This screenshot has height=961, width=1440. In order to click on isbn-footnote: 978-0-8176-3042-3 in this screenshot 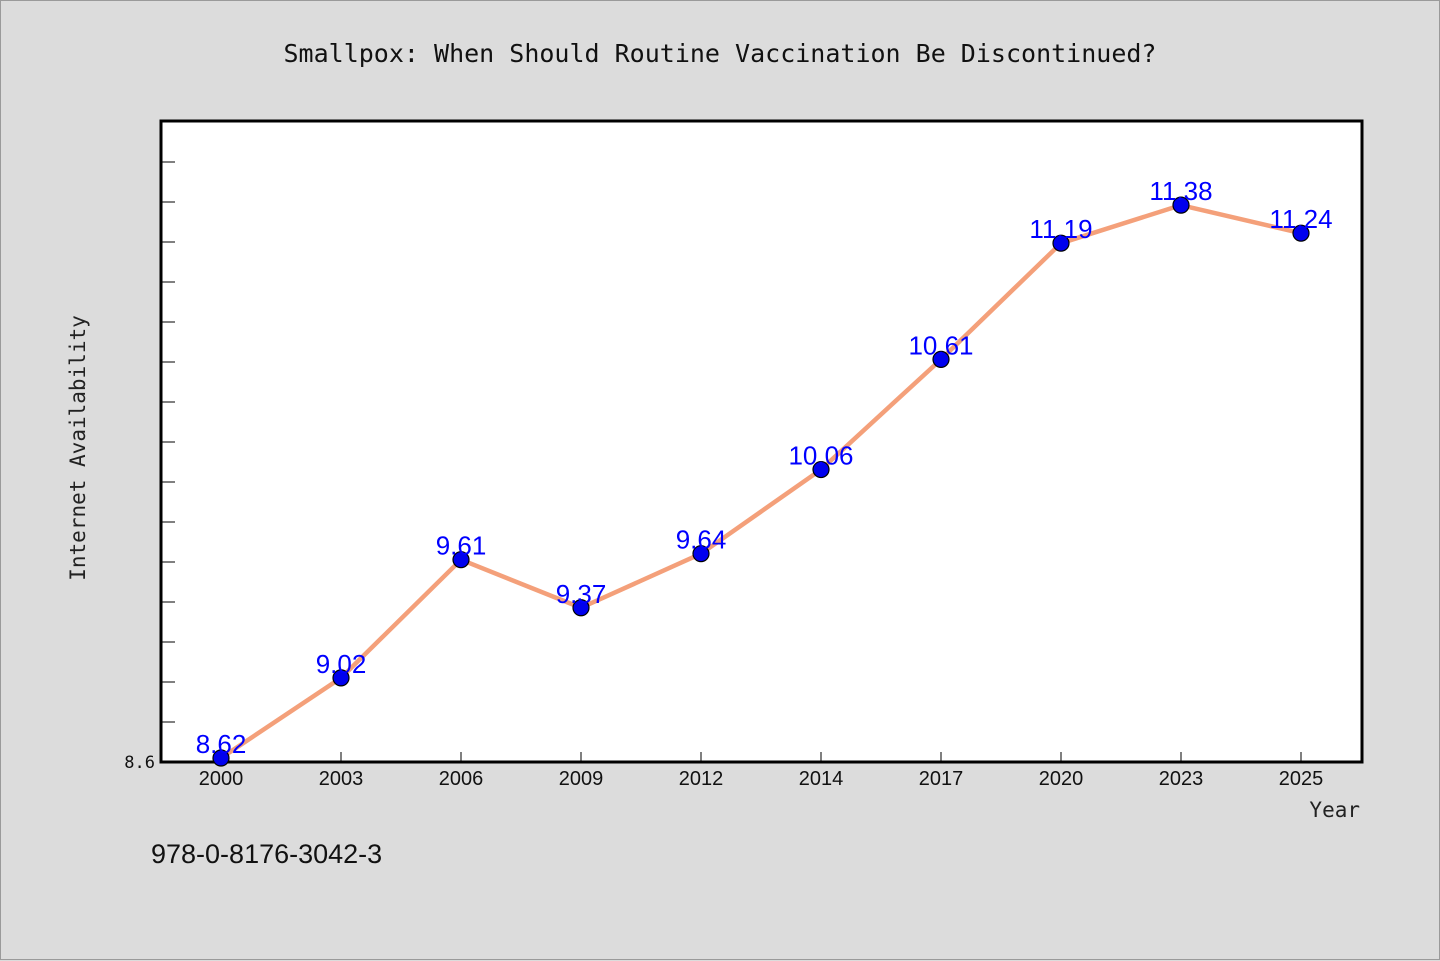, I will do `click(266, 854)`.